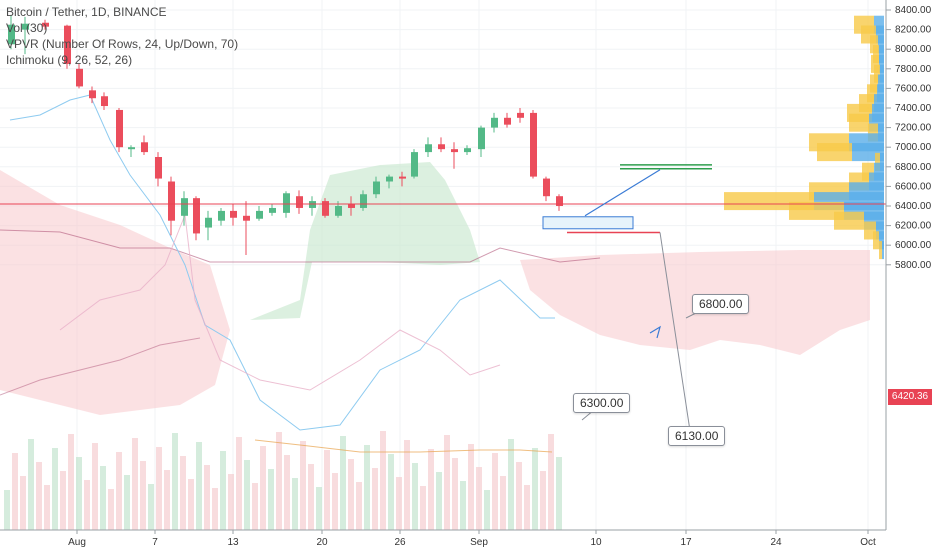  I want to click on price-tick-label: 7400.00, so click(913, 108).